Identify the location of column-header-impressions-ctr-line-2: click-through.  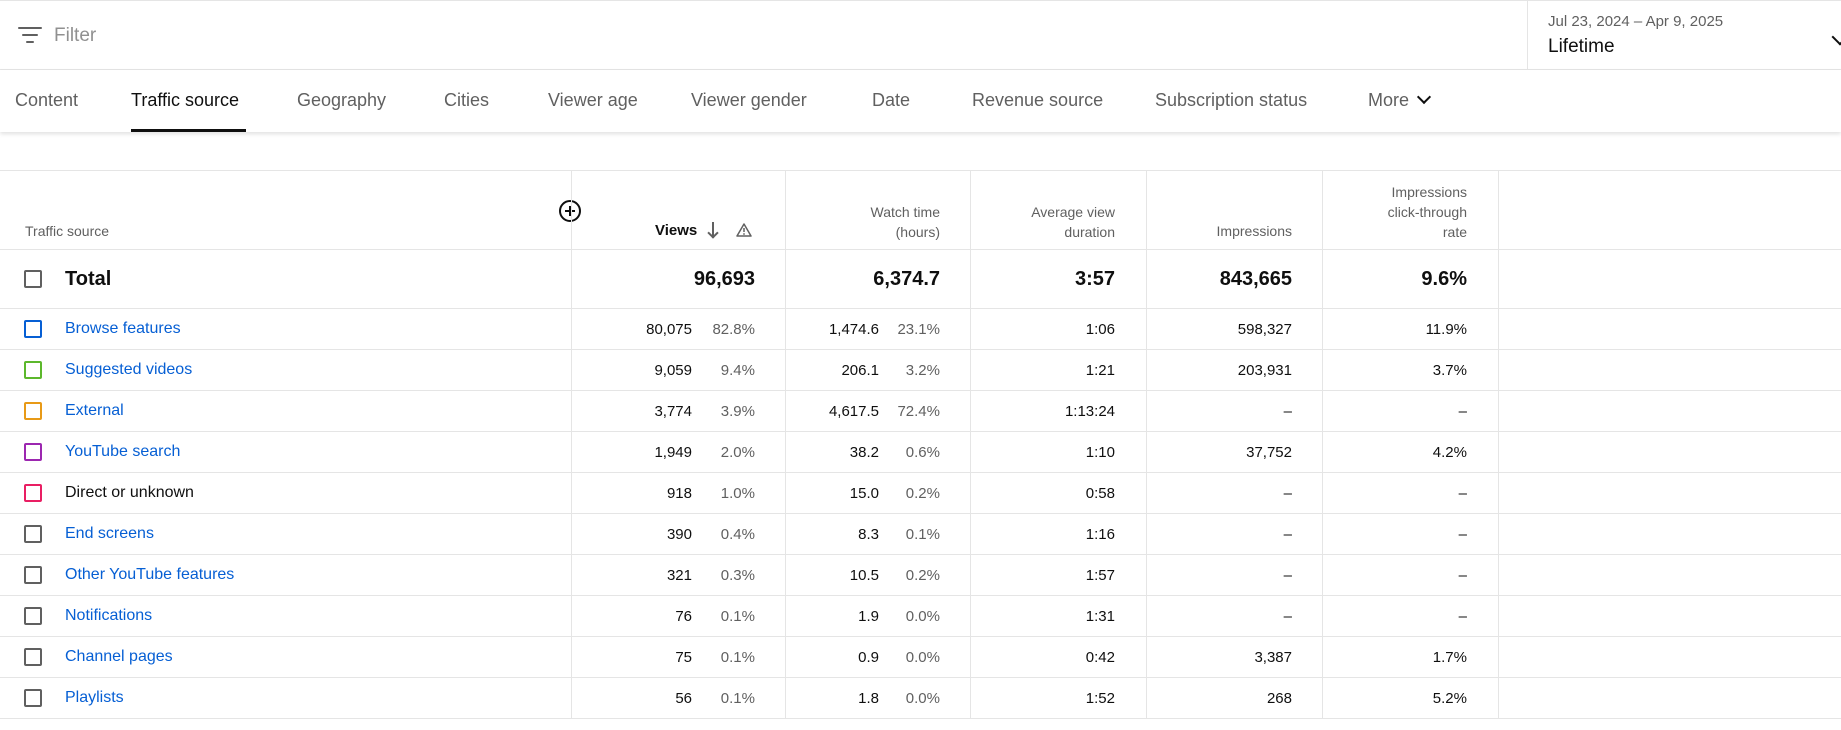
(1427, 212).